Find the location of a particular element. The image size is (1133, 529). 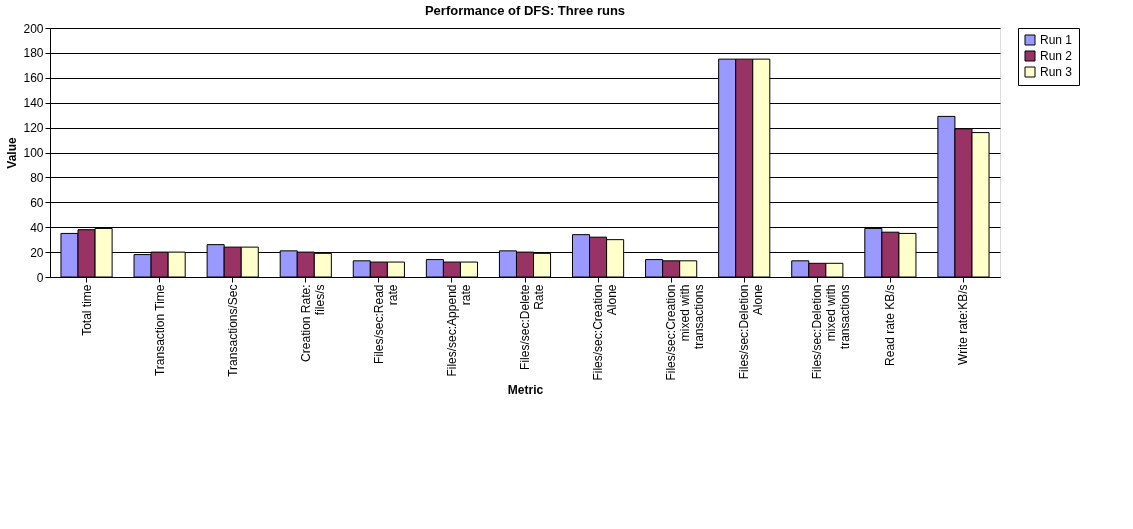

y-tick-label: 100 is located at coordinates (33, 153).